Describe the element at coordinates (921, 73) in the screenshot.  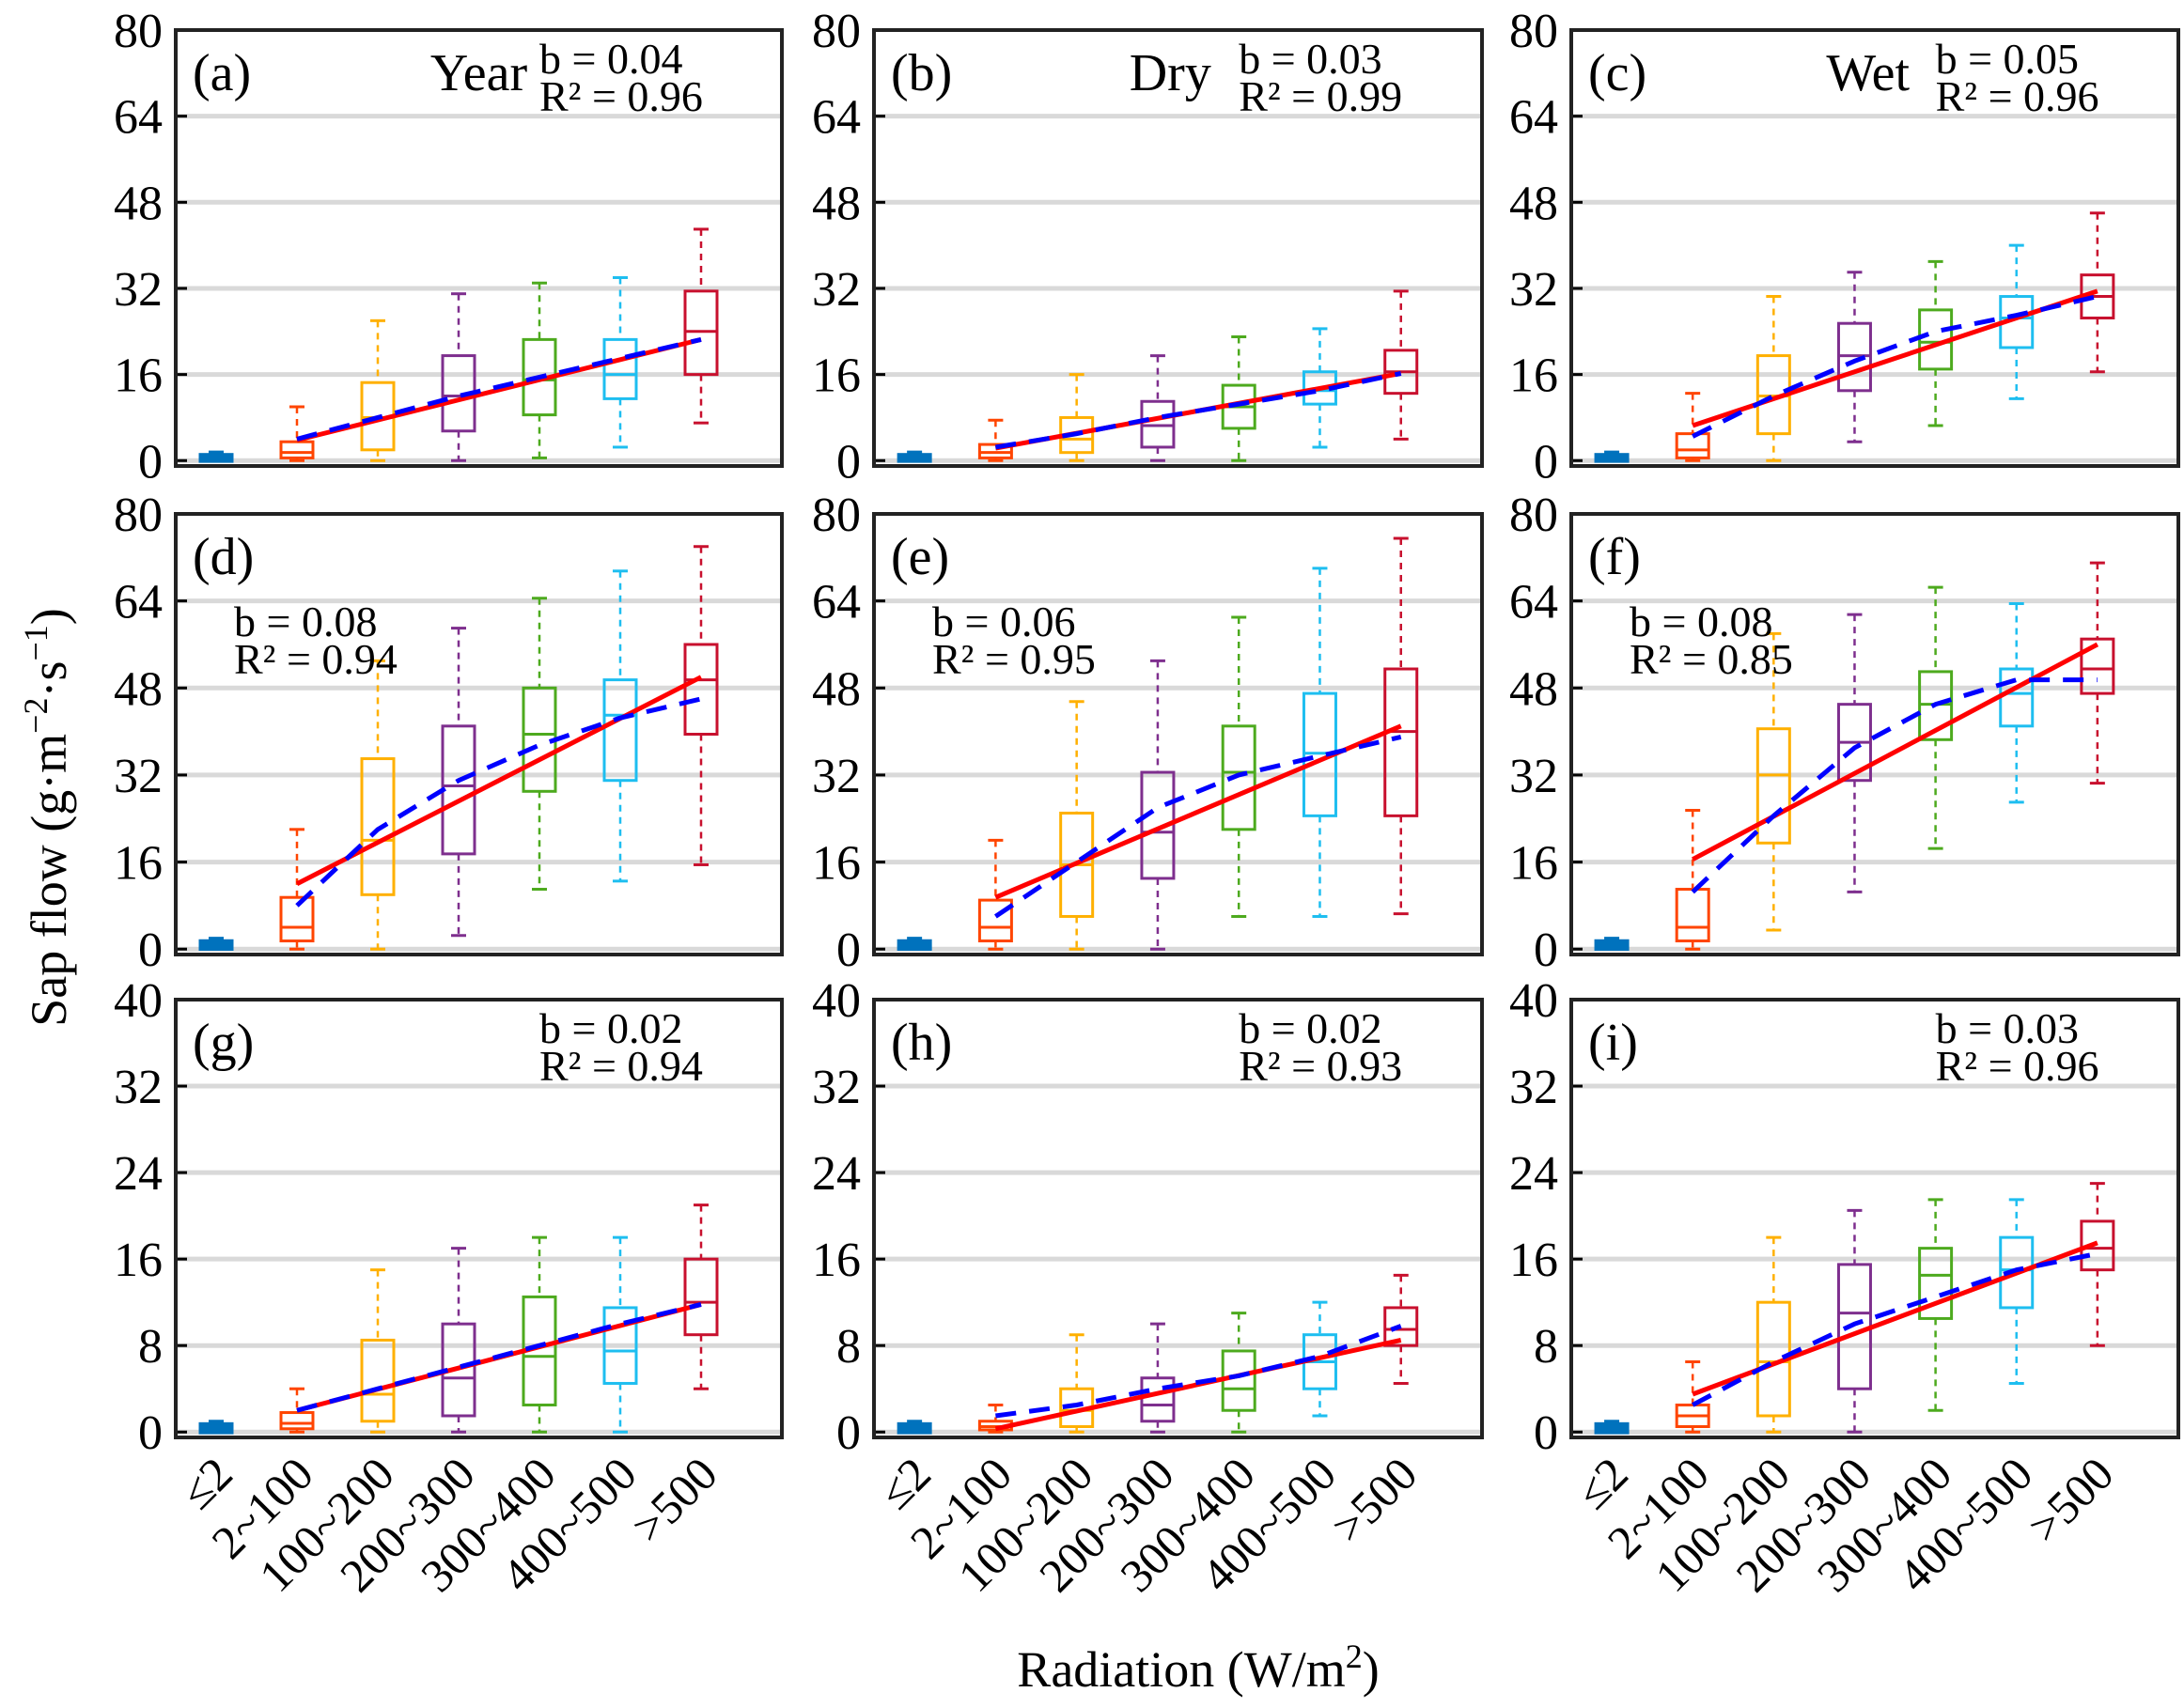
I see `panel-label: (b)` at that location.